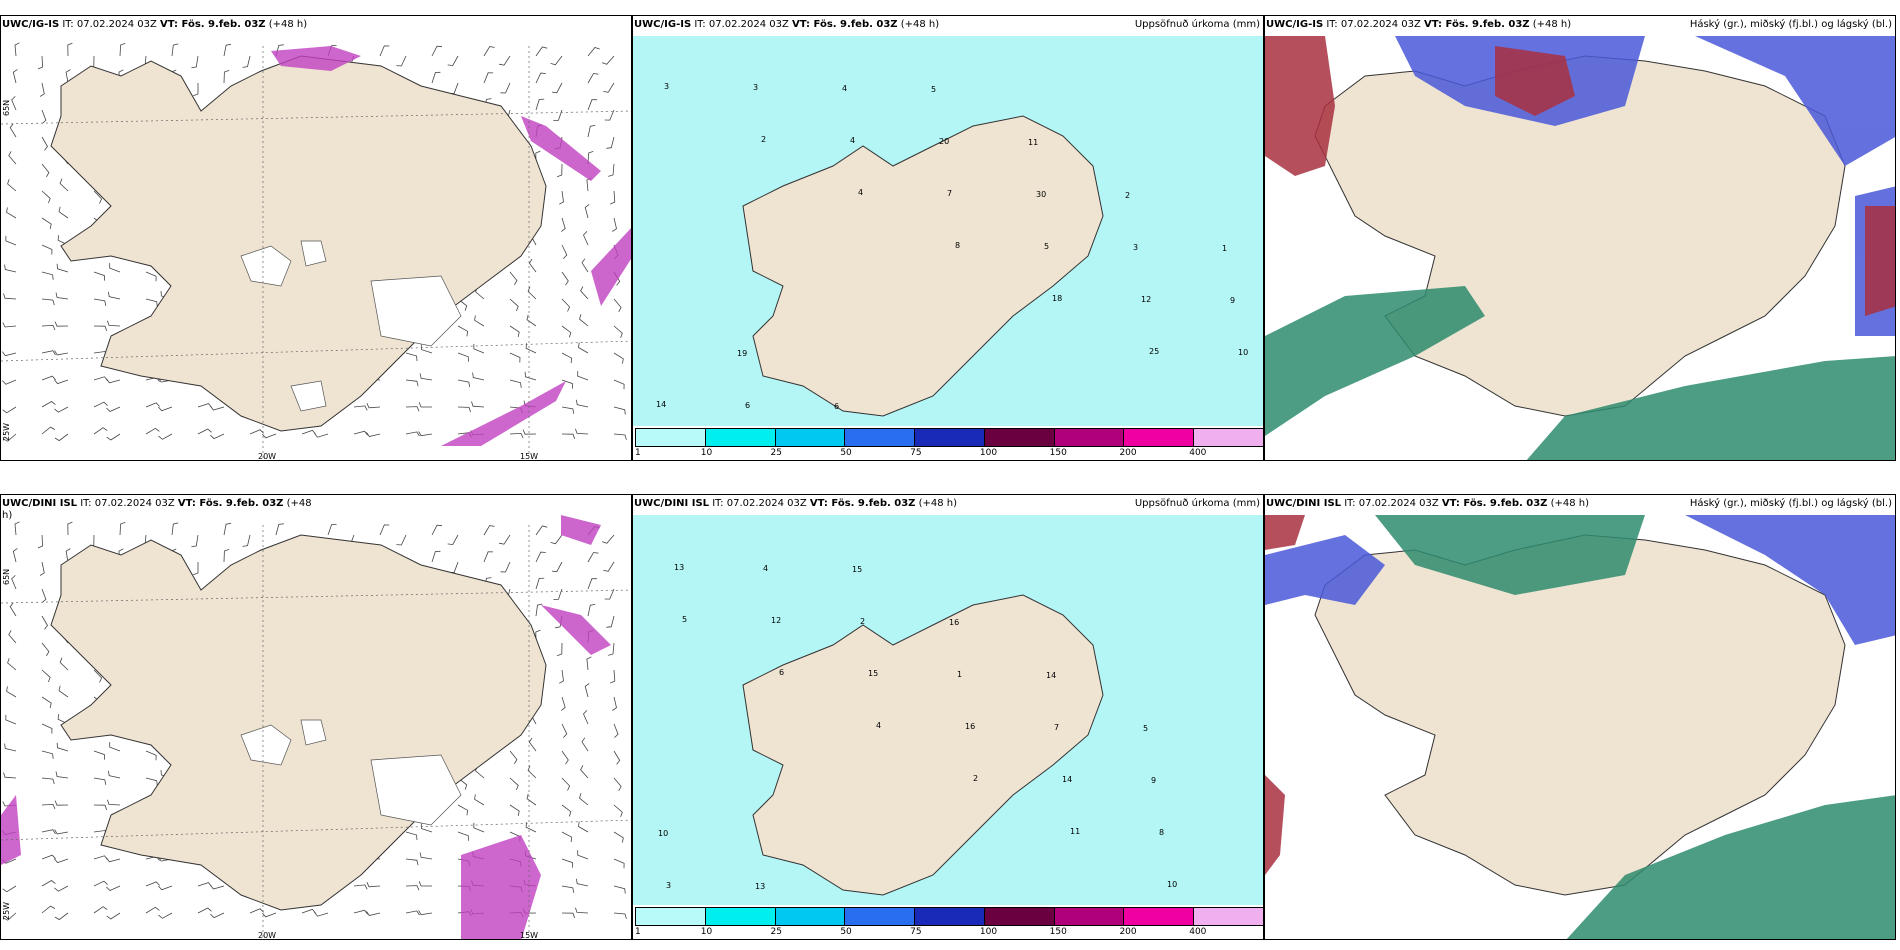 The width and height of the screenshot is (1900, 950). I want to click on precip-value-label: 18, so click(1057, 298).